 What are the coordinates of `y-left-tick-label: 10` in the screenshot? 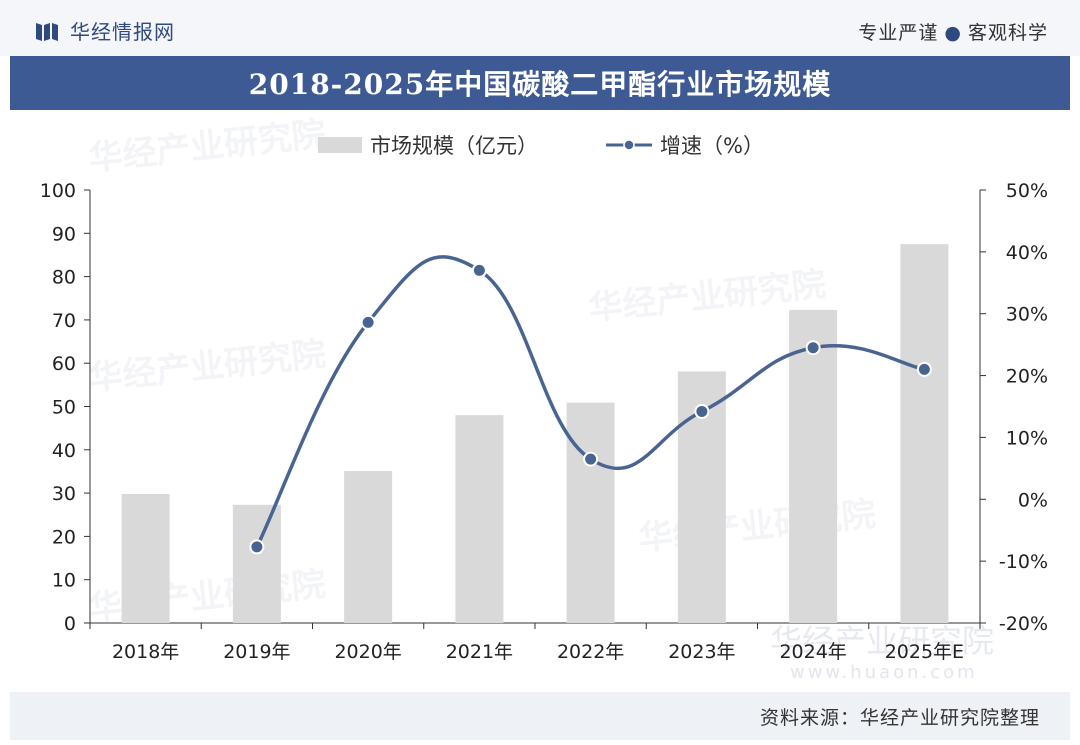 It's located at (64, 581).